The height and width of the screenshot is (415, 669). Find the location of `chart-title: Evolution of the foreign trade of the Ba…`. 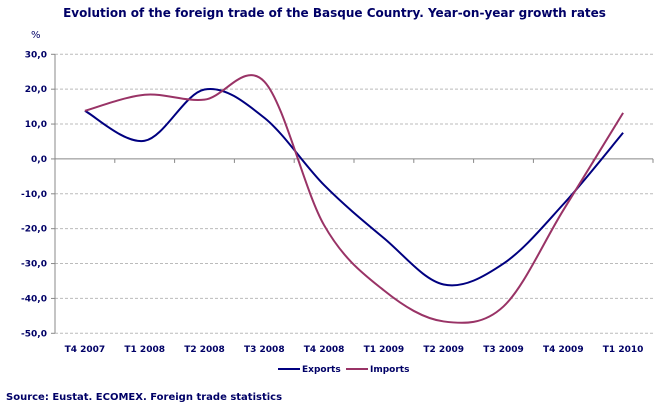

chart-title: Evolution of the foreign trade of the Ba… is located at coordinates (334, 13).